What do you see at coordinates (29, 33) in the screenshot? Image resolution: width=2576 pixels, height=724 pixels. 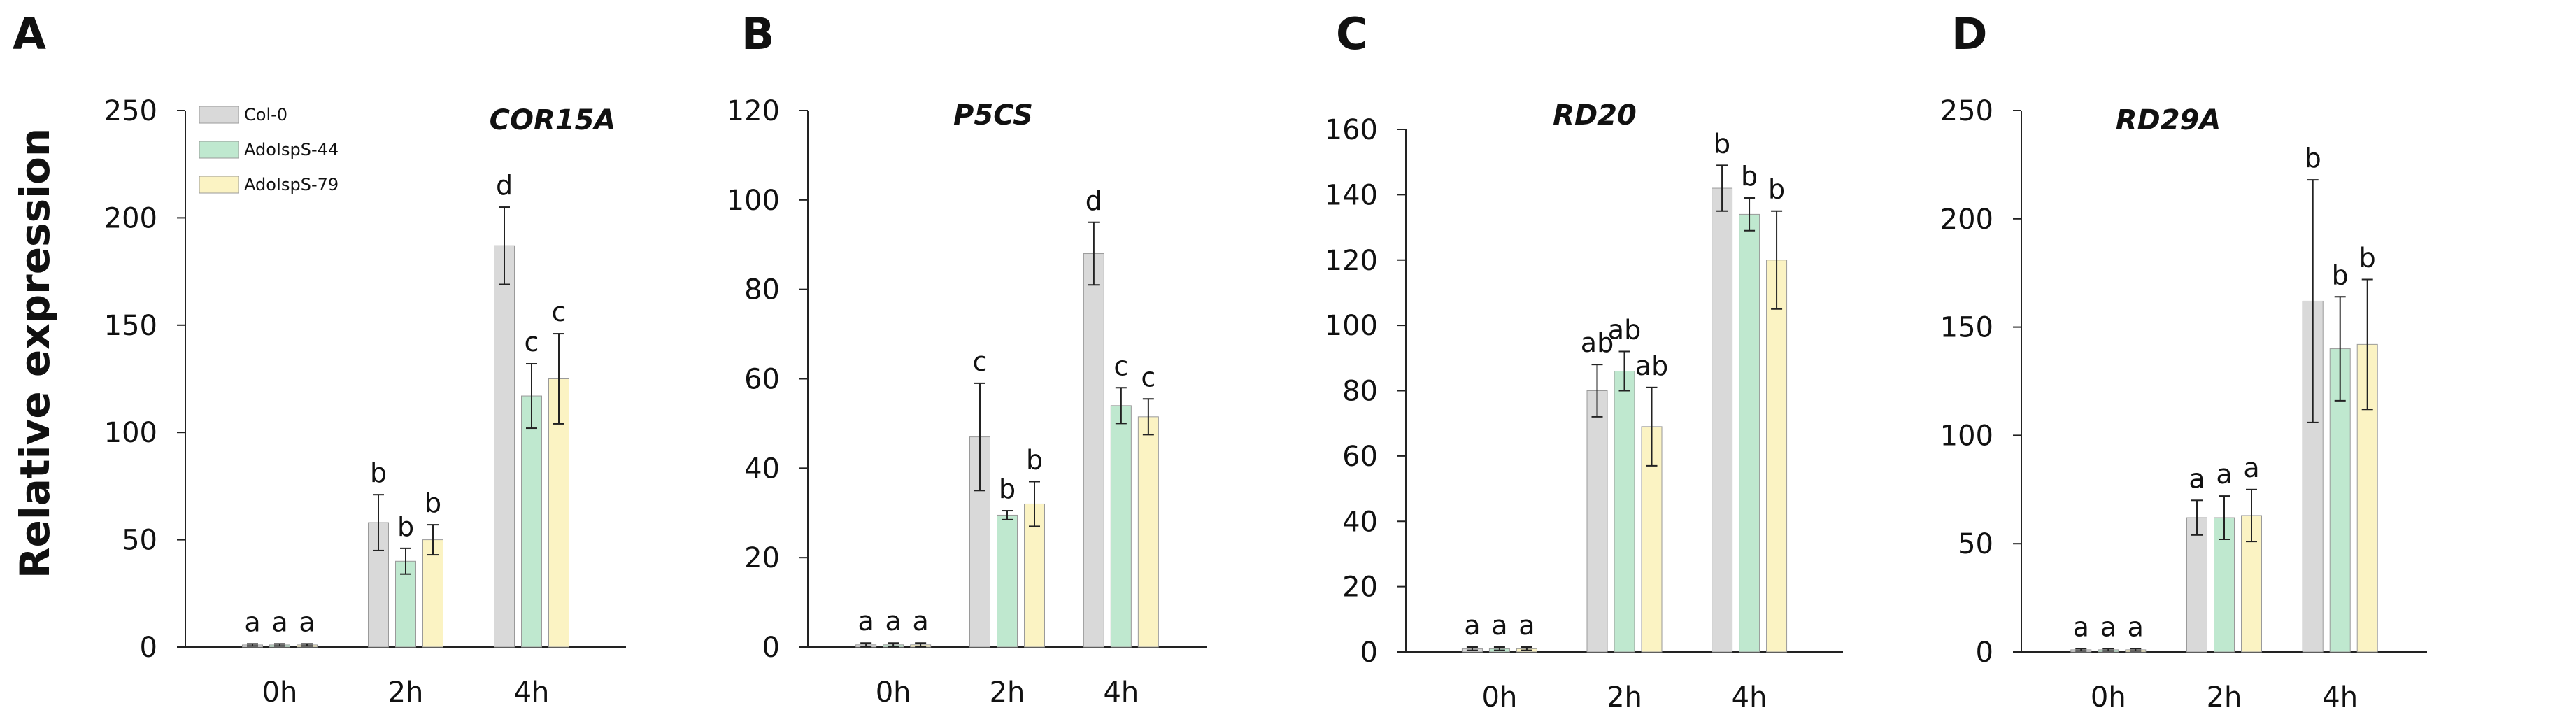 I see `panel-letter: A` at bounding box center [29, 33].